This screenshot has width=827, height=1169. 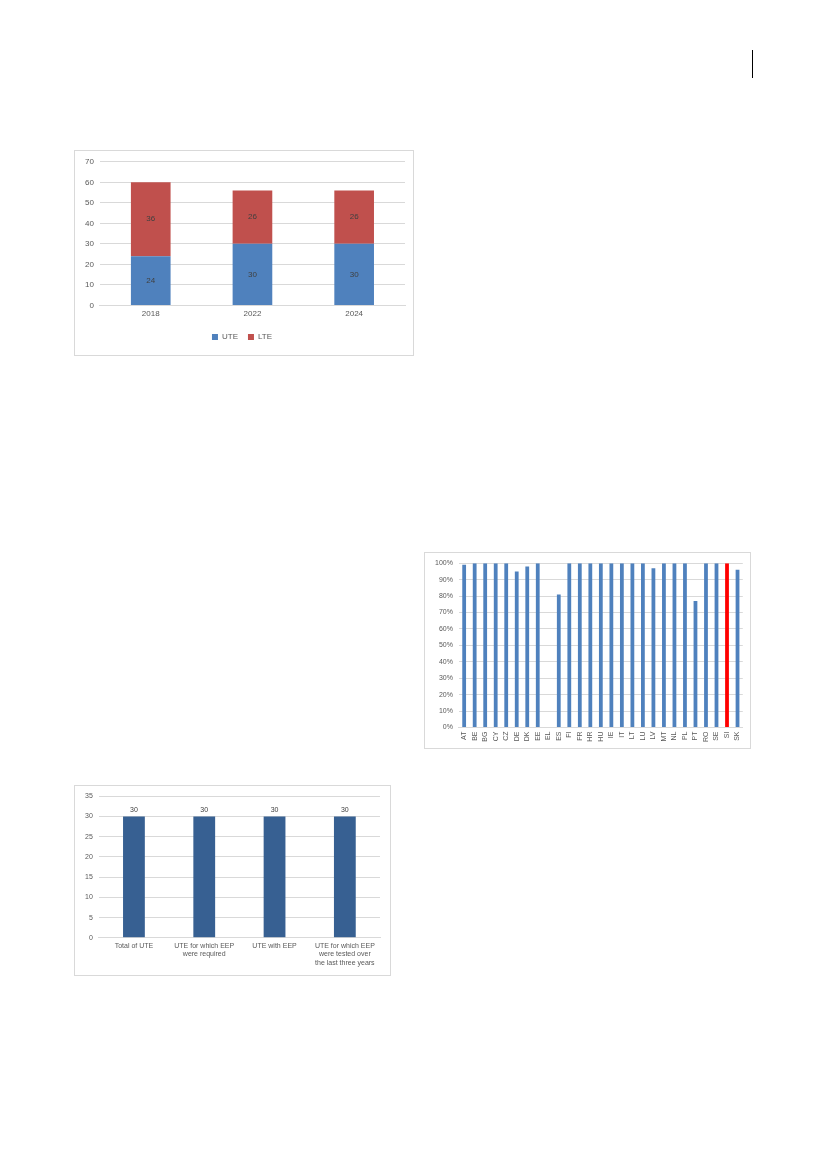 What do you see at coordinates (89, 182) in the screenshot?
I see `y-tick-label: 60` at bounding box center [89, 182].